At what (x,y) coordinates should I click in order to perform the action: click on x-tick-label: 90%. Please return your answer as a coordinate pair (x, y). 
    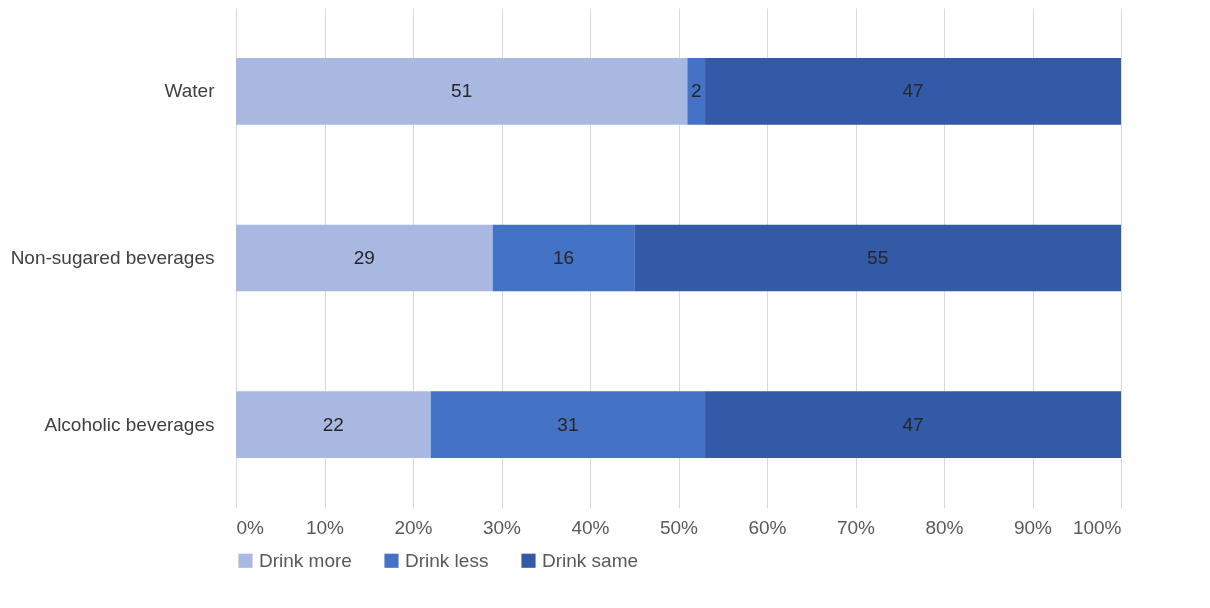
    Looking at the image, I should click on (1033, 527).